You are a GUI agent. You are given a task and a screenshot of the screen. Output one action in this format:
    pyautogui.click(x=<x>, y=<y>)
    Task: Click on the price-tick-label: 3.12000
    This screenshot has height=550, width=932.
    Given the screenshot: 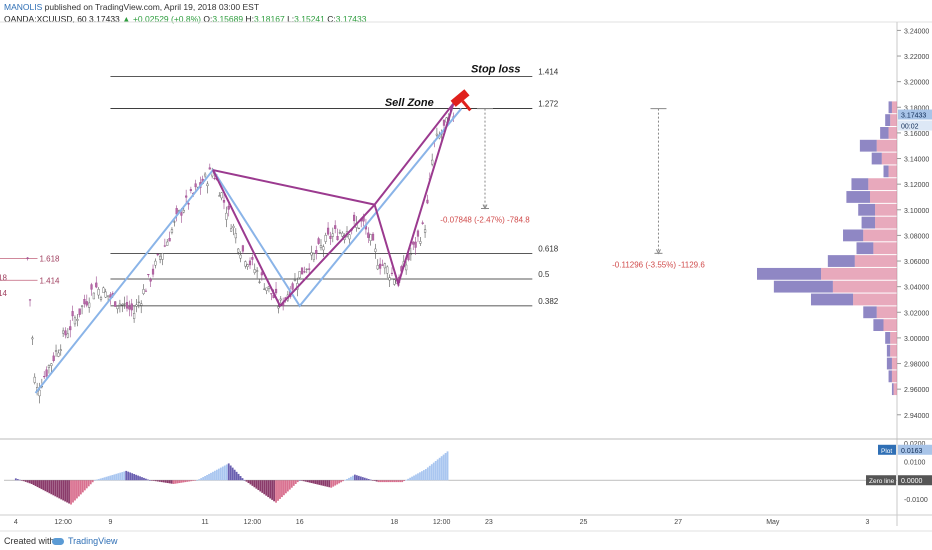 What is the action you would take?
    pyautogui.click(x=916, y=185)
    